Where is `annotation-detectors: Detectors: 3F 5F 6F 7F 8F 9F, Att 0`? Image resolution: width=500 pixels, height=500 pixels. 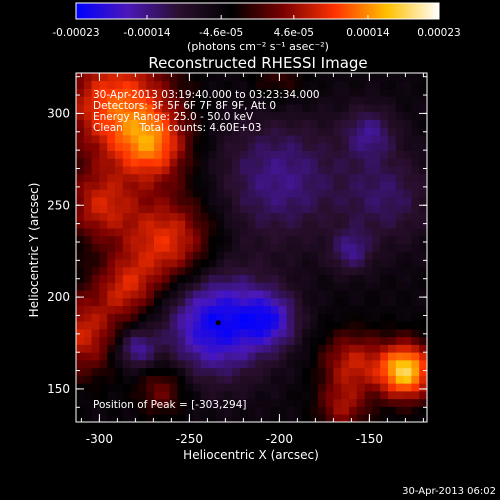 annotation-detectors: Detectors: 3F 5F 6F 7F 8F 9F, Att 0 is located at coordinates (184, 106).